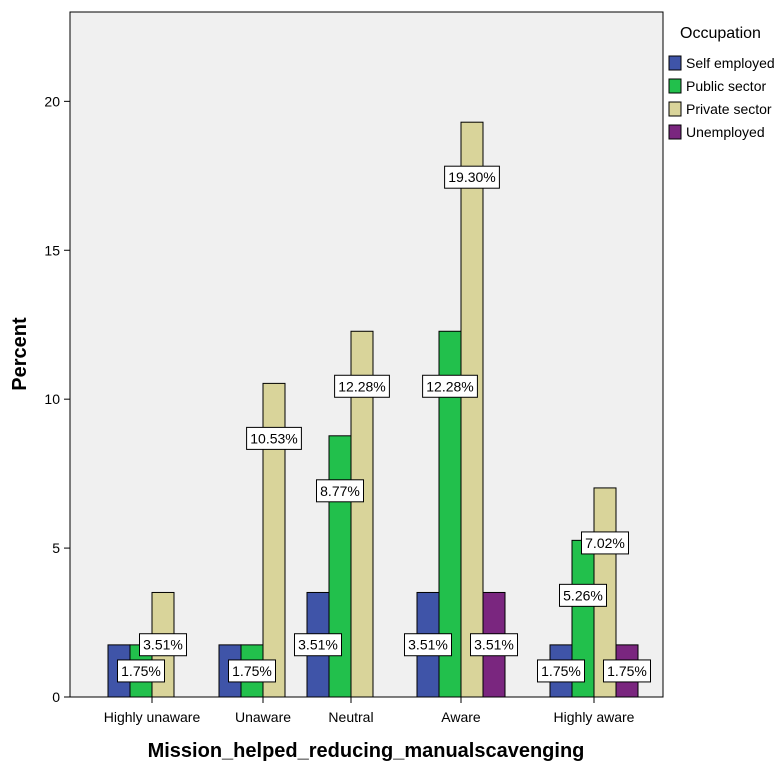  I want to click on data-label: 7.02%, so click(605, 543).